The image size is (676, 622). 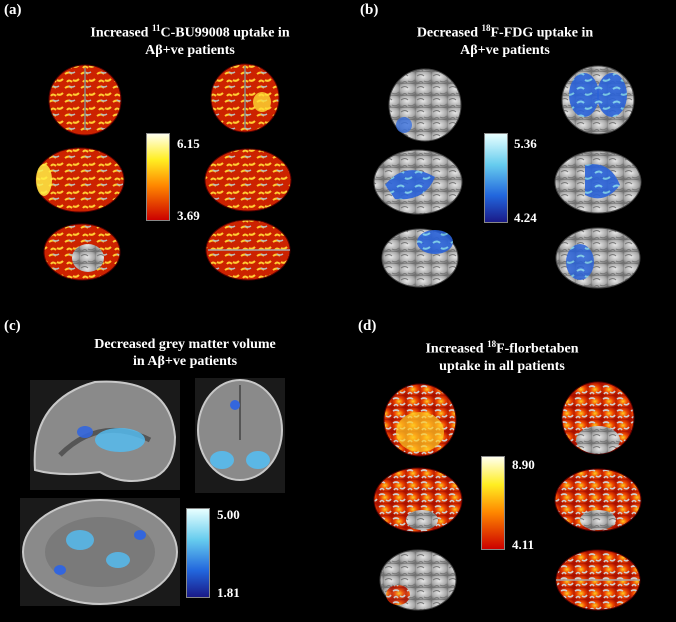 I want to click on panel-b-cbar-min: 4.24, so click(x=525, y=217).